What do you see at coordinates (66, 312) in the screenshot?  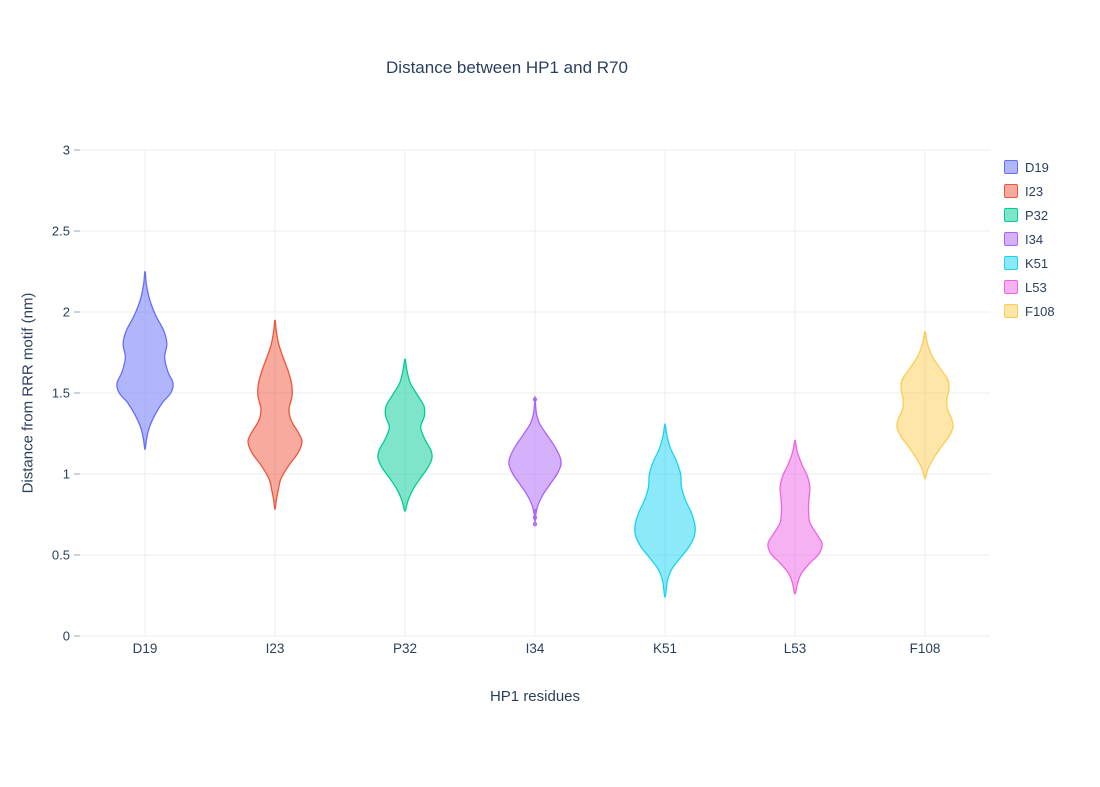 I see `y-tick-label: 2` at bounding box center [66, 312].